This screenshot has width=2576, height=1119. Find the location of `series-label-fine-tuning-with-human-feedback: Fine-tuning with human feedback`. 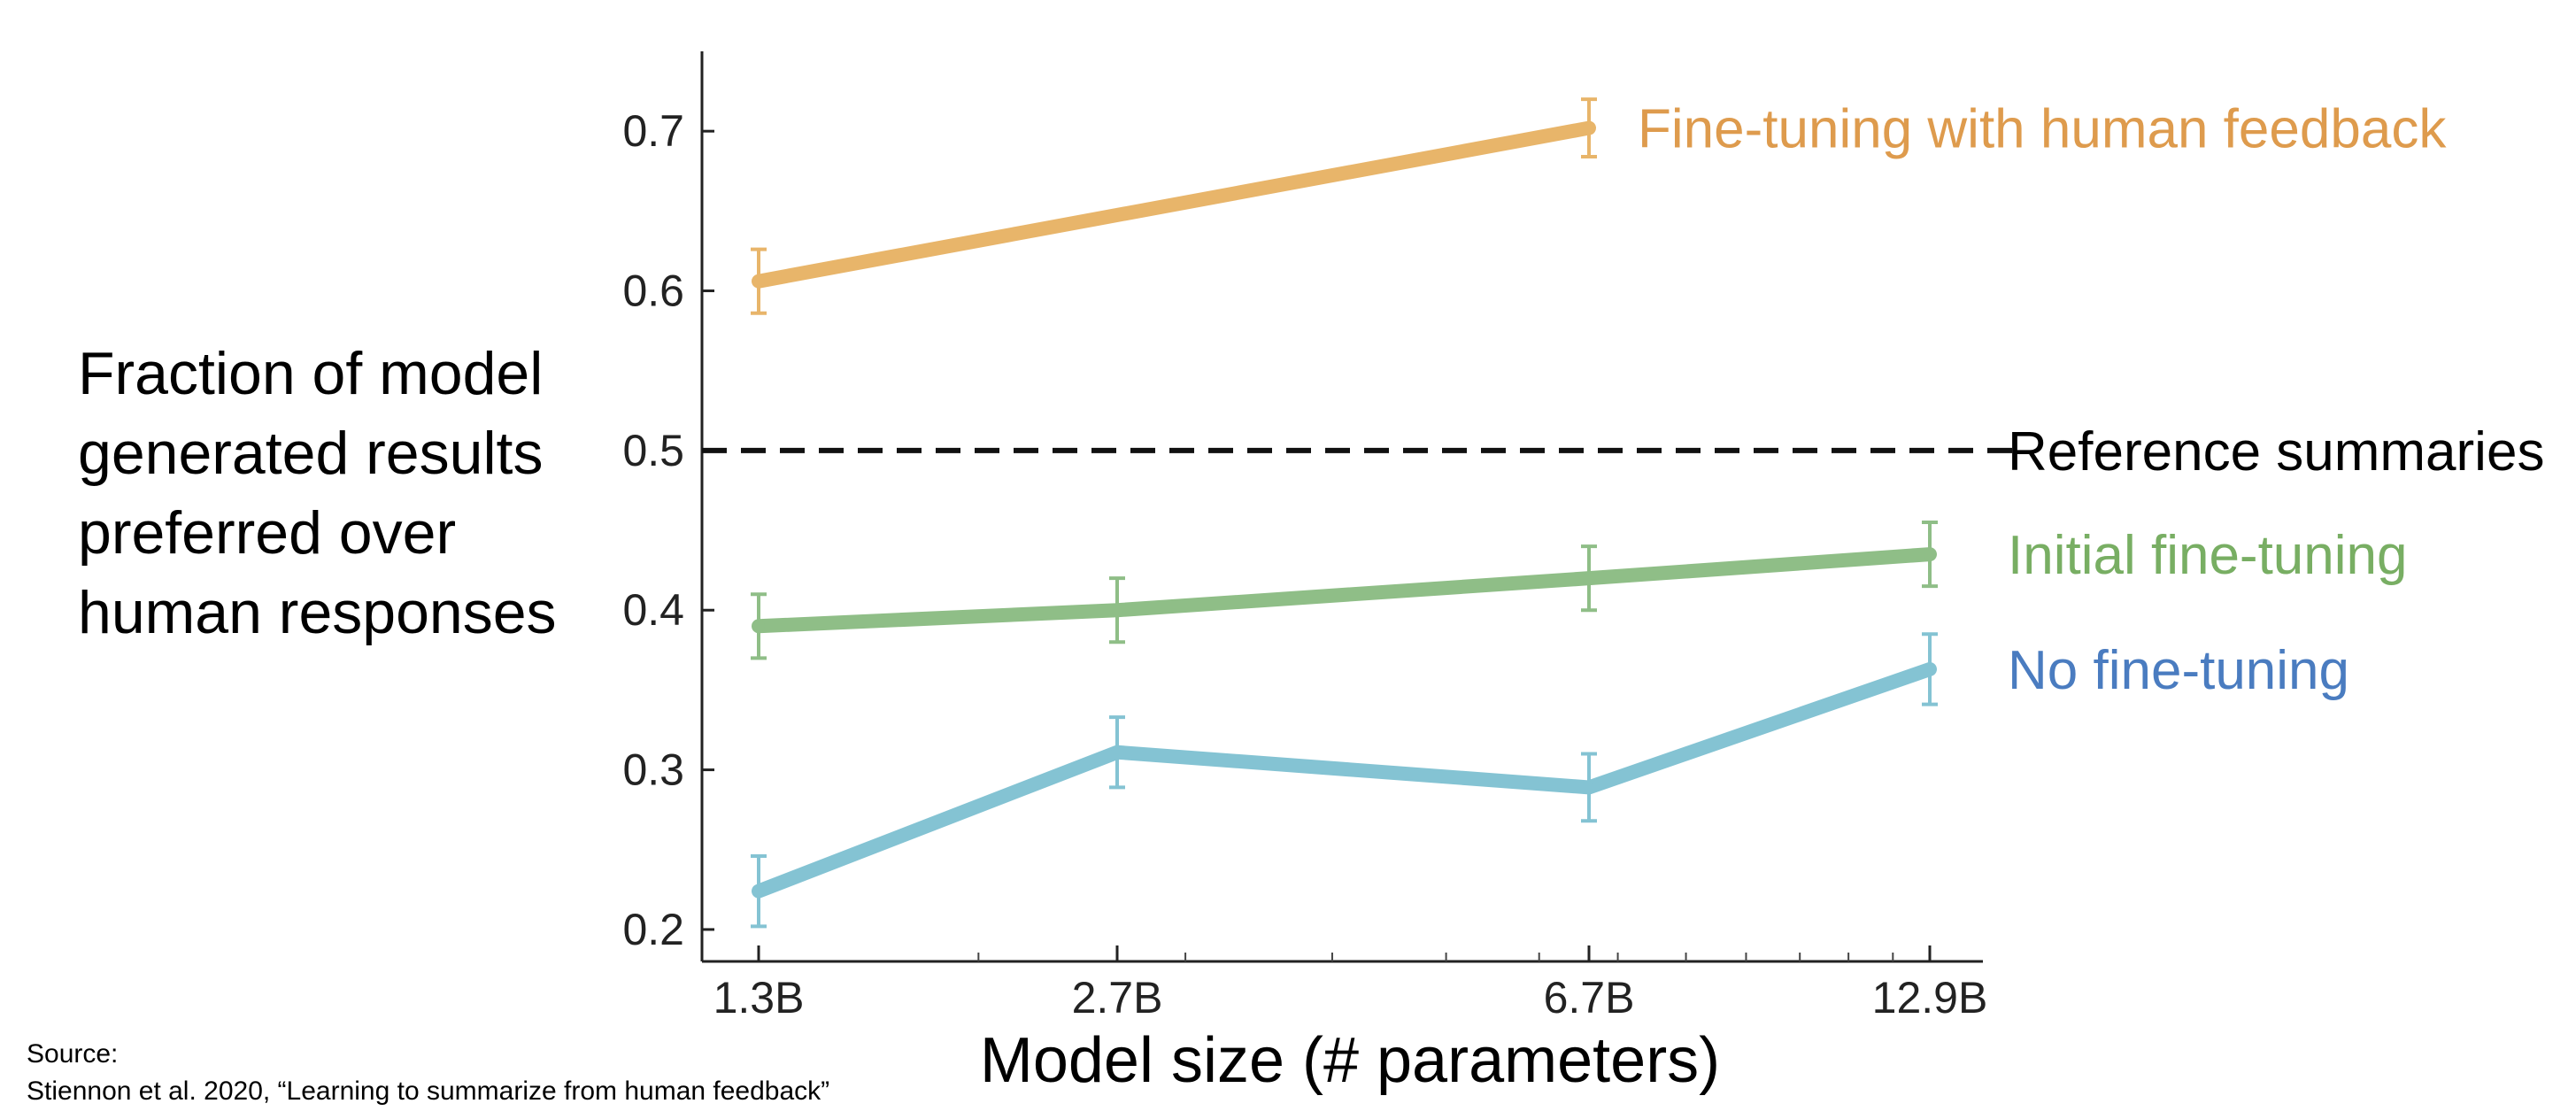

series-label-fine-tuning-with-human-feedback: Fine-tuning with human feedback is located at coordinates (2042, 130).